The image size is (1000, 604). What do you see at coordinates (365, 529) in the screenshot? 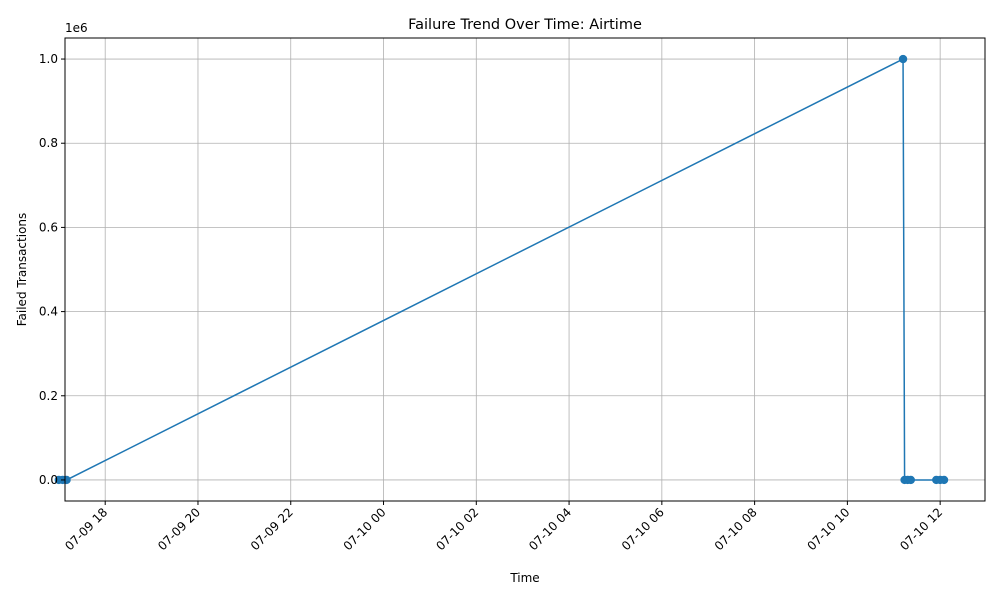
I see `x-tick-label: 07-10 00` at bounding box center [365, 529].